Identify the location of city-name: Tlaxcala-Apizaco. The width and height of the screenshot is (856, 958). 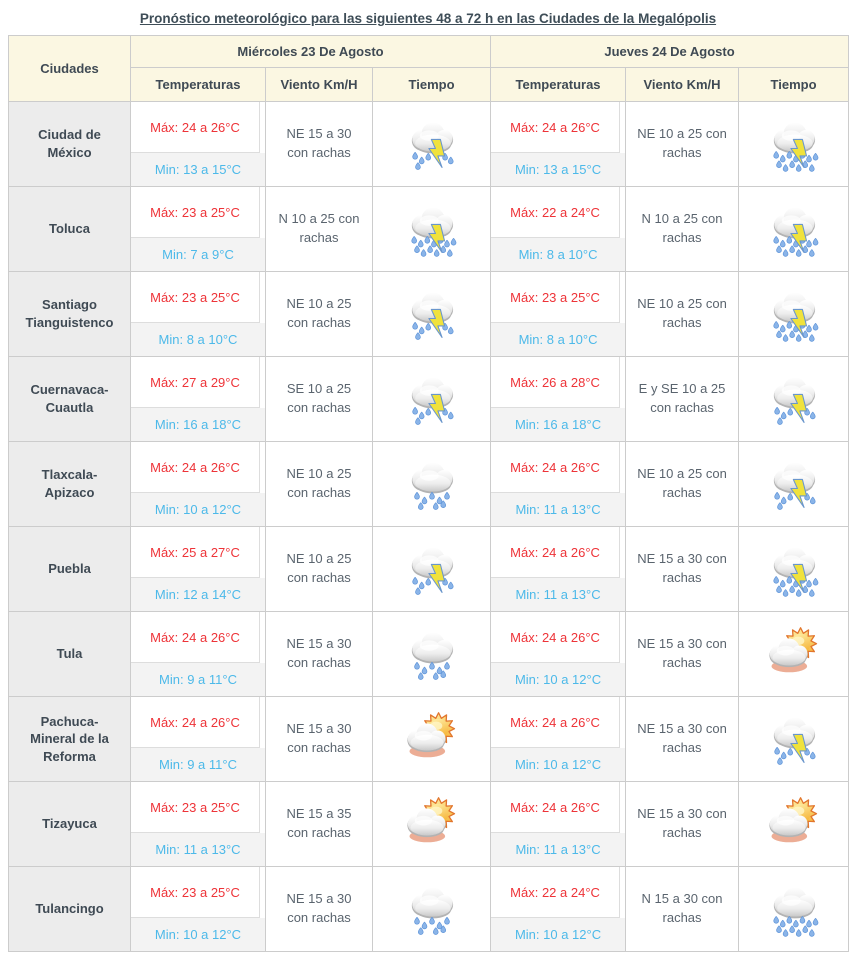
(69, 484).